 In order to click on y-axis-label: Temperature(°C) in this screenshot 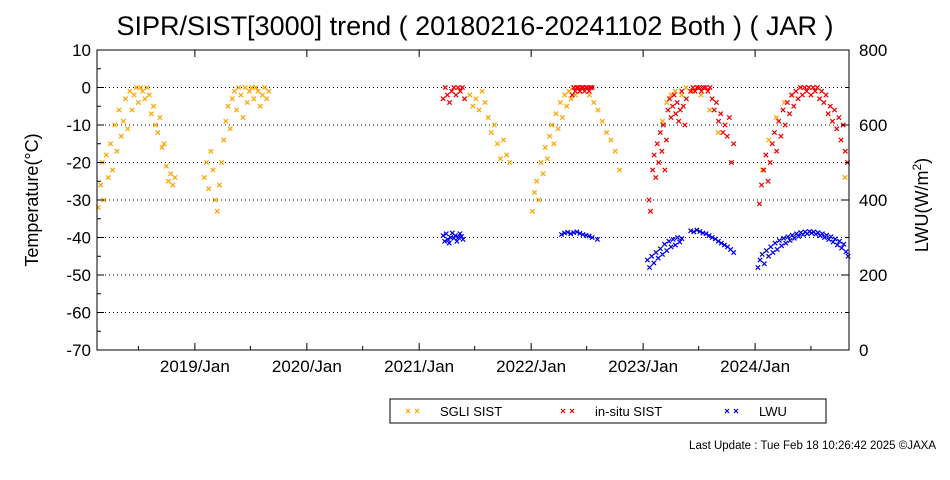, I will do `click(32, 199)`.